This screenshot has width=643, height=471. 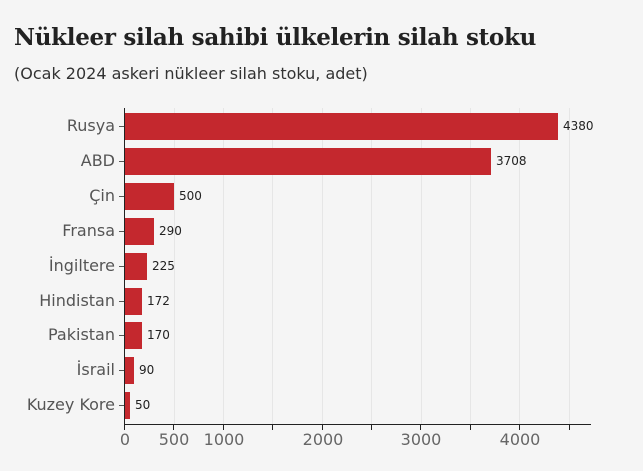 I want to click on y-axis, so click(x=124, y=266).